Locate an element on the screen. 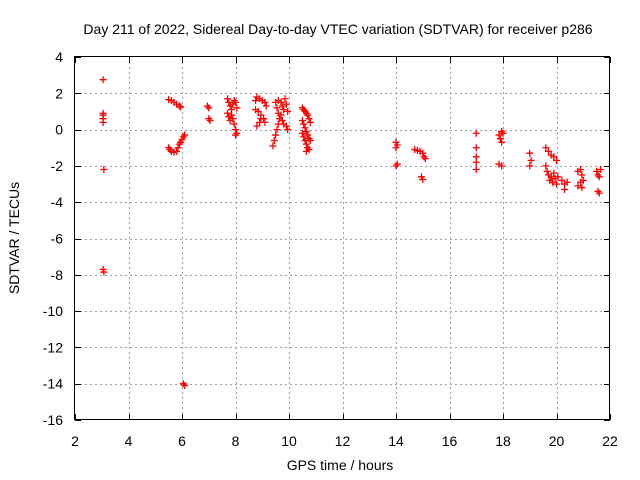 The width and height of the screenshot is (640, 480). x-tick-label: 4 is located at coordinates (129, 441).